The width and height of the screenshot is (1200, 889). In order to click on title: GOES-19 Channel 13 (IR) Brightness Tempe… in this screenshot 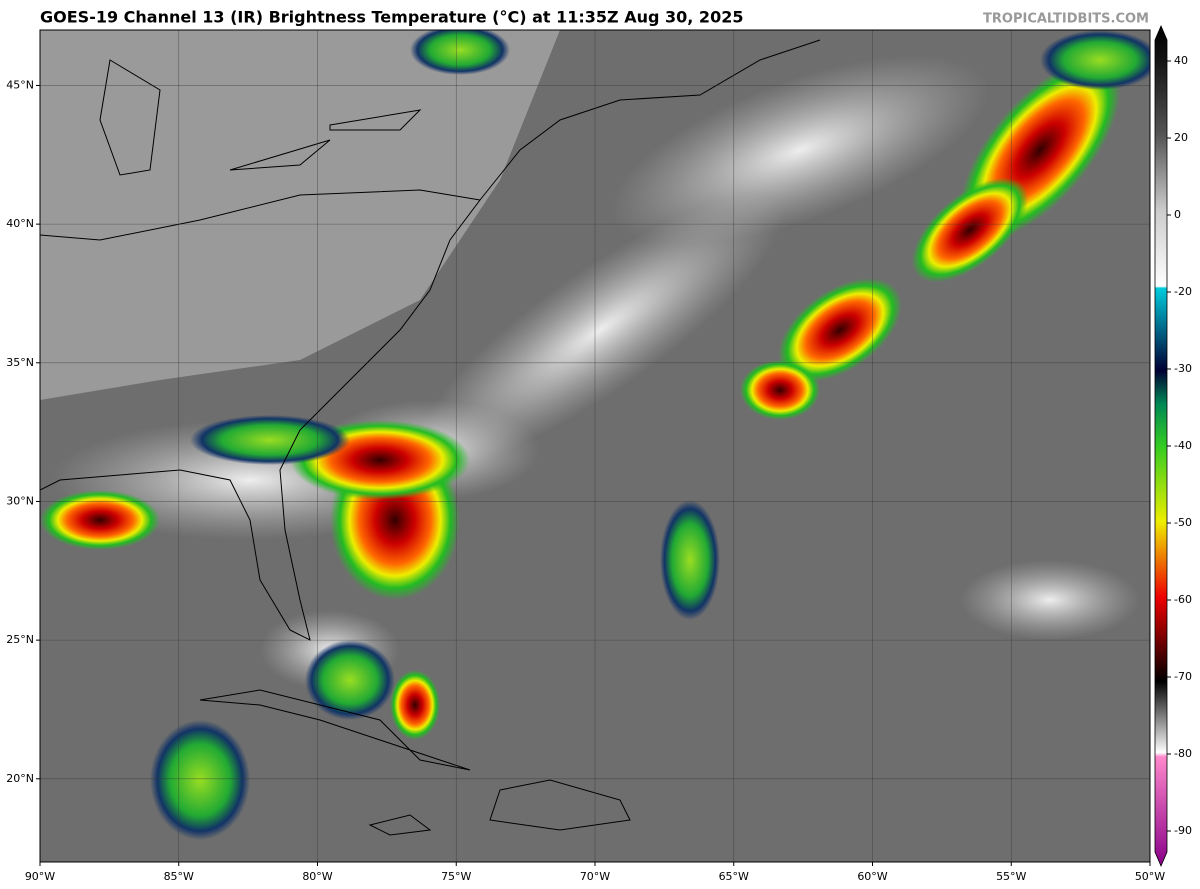, I will do `click(391, 17)`.